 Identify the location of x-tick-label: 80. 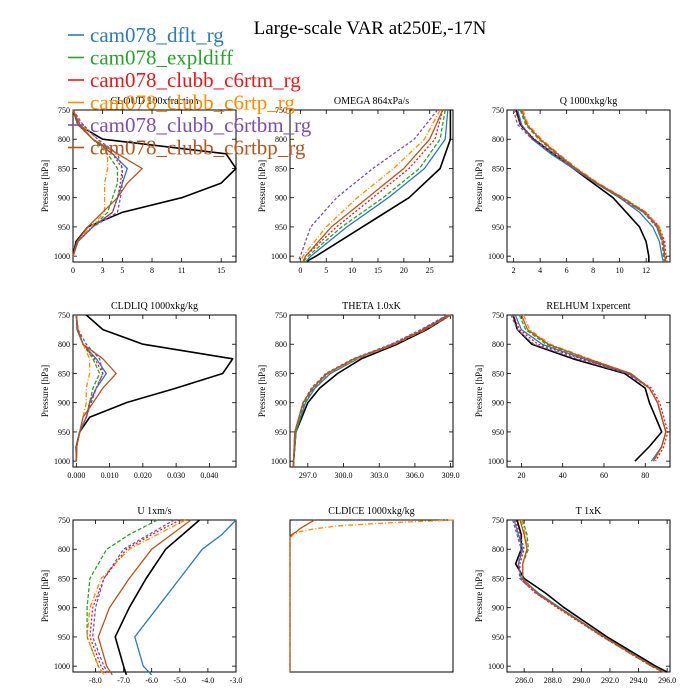
(645, 475).